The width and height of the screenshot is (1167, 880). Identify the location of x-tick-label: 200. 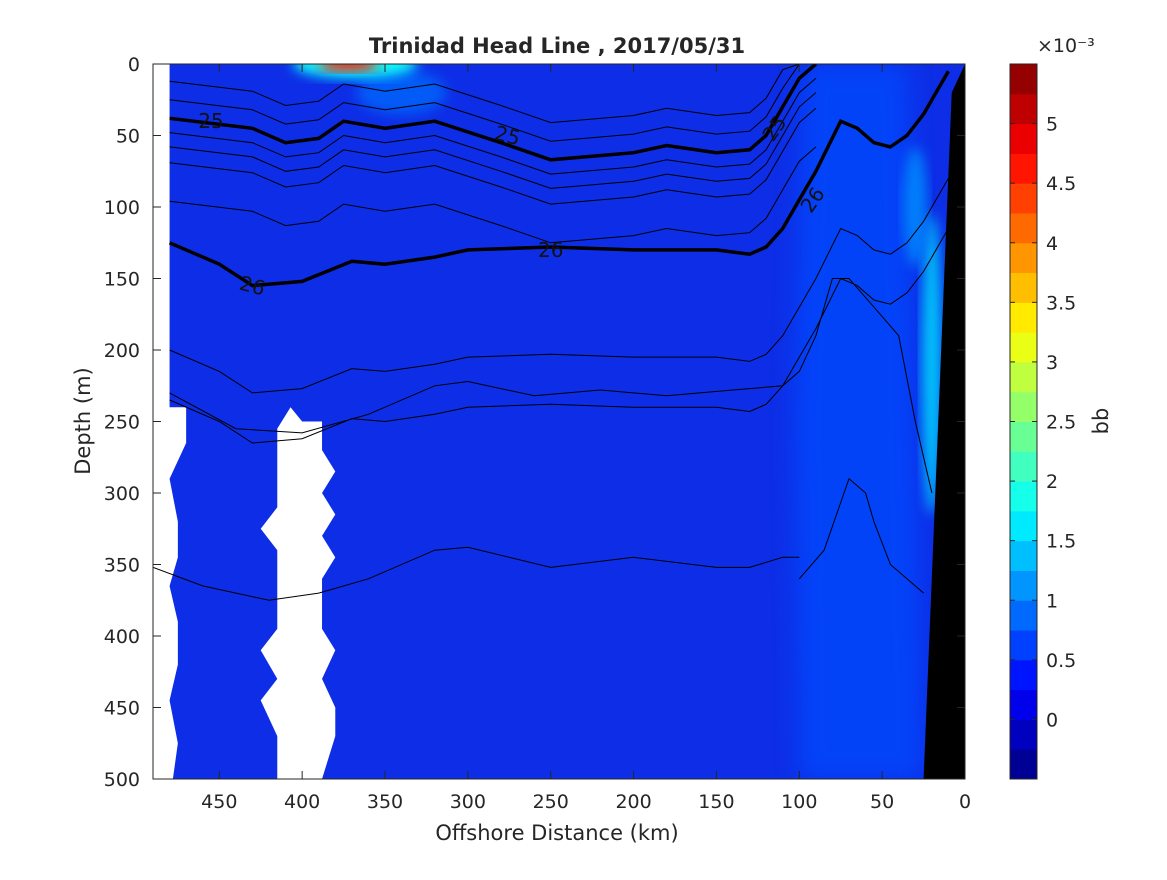
(633, 802).